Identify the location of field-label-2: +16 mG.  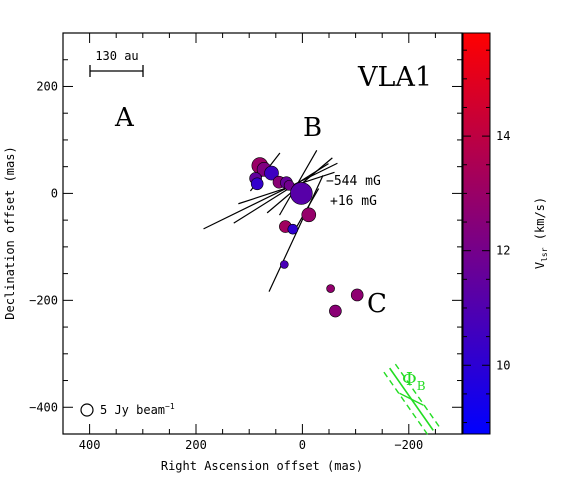
(353, 201).